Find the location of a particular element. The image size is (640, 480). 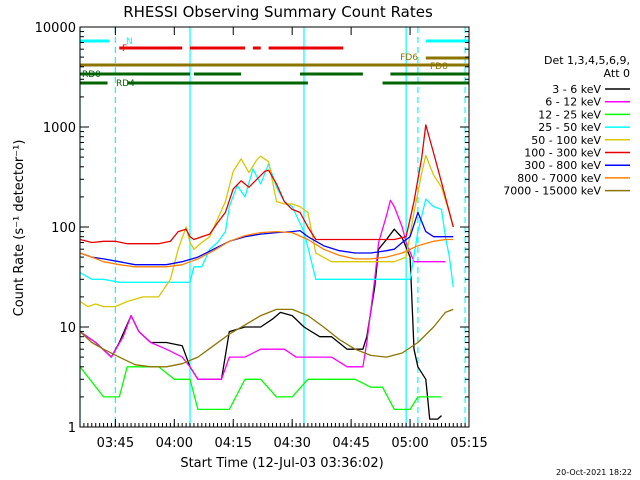

x-tick-label-05-15: 05:15 is located at coordinates (468, 443).